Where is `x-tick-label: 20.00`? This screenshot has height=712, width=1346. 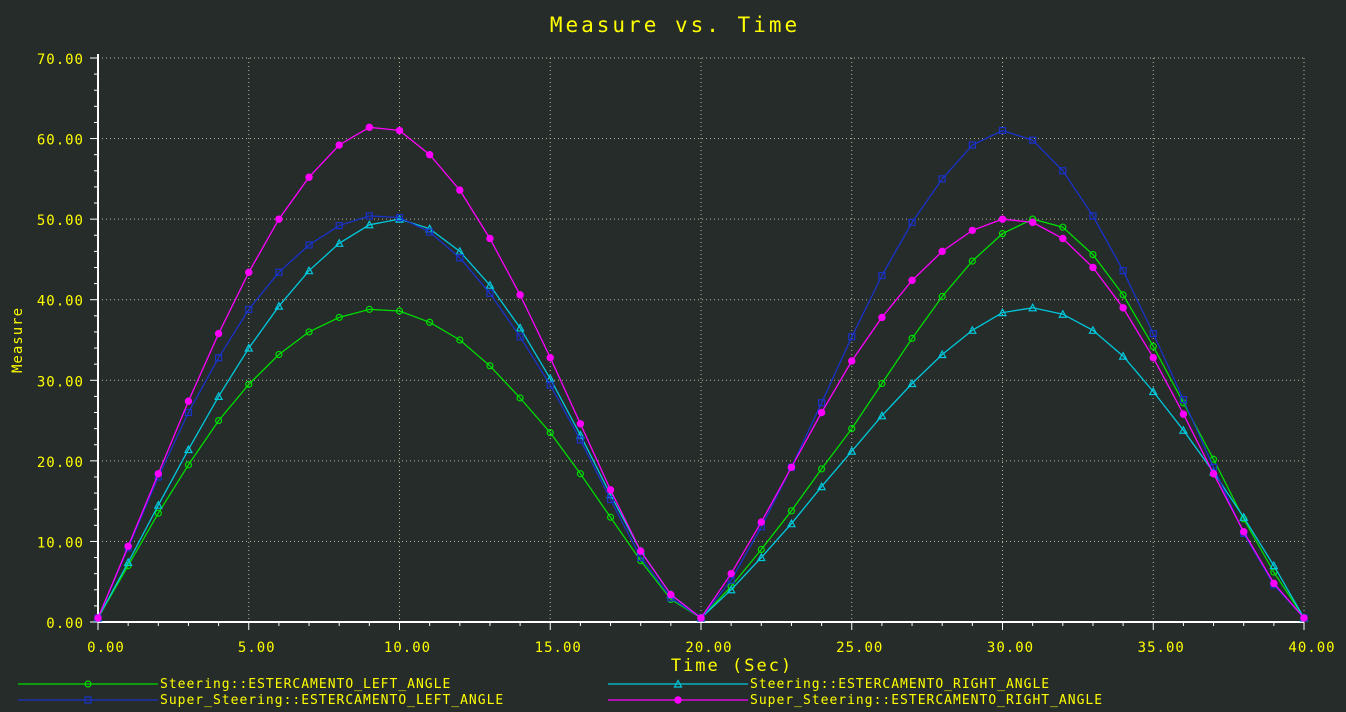
x-tick-label: 20.00 is located at coordinates (708, 648).